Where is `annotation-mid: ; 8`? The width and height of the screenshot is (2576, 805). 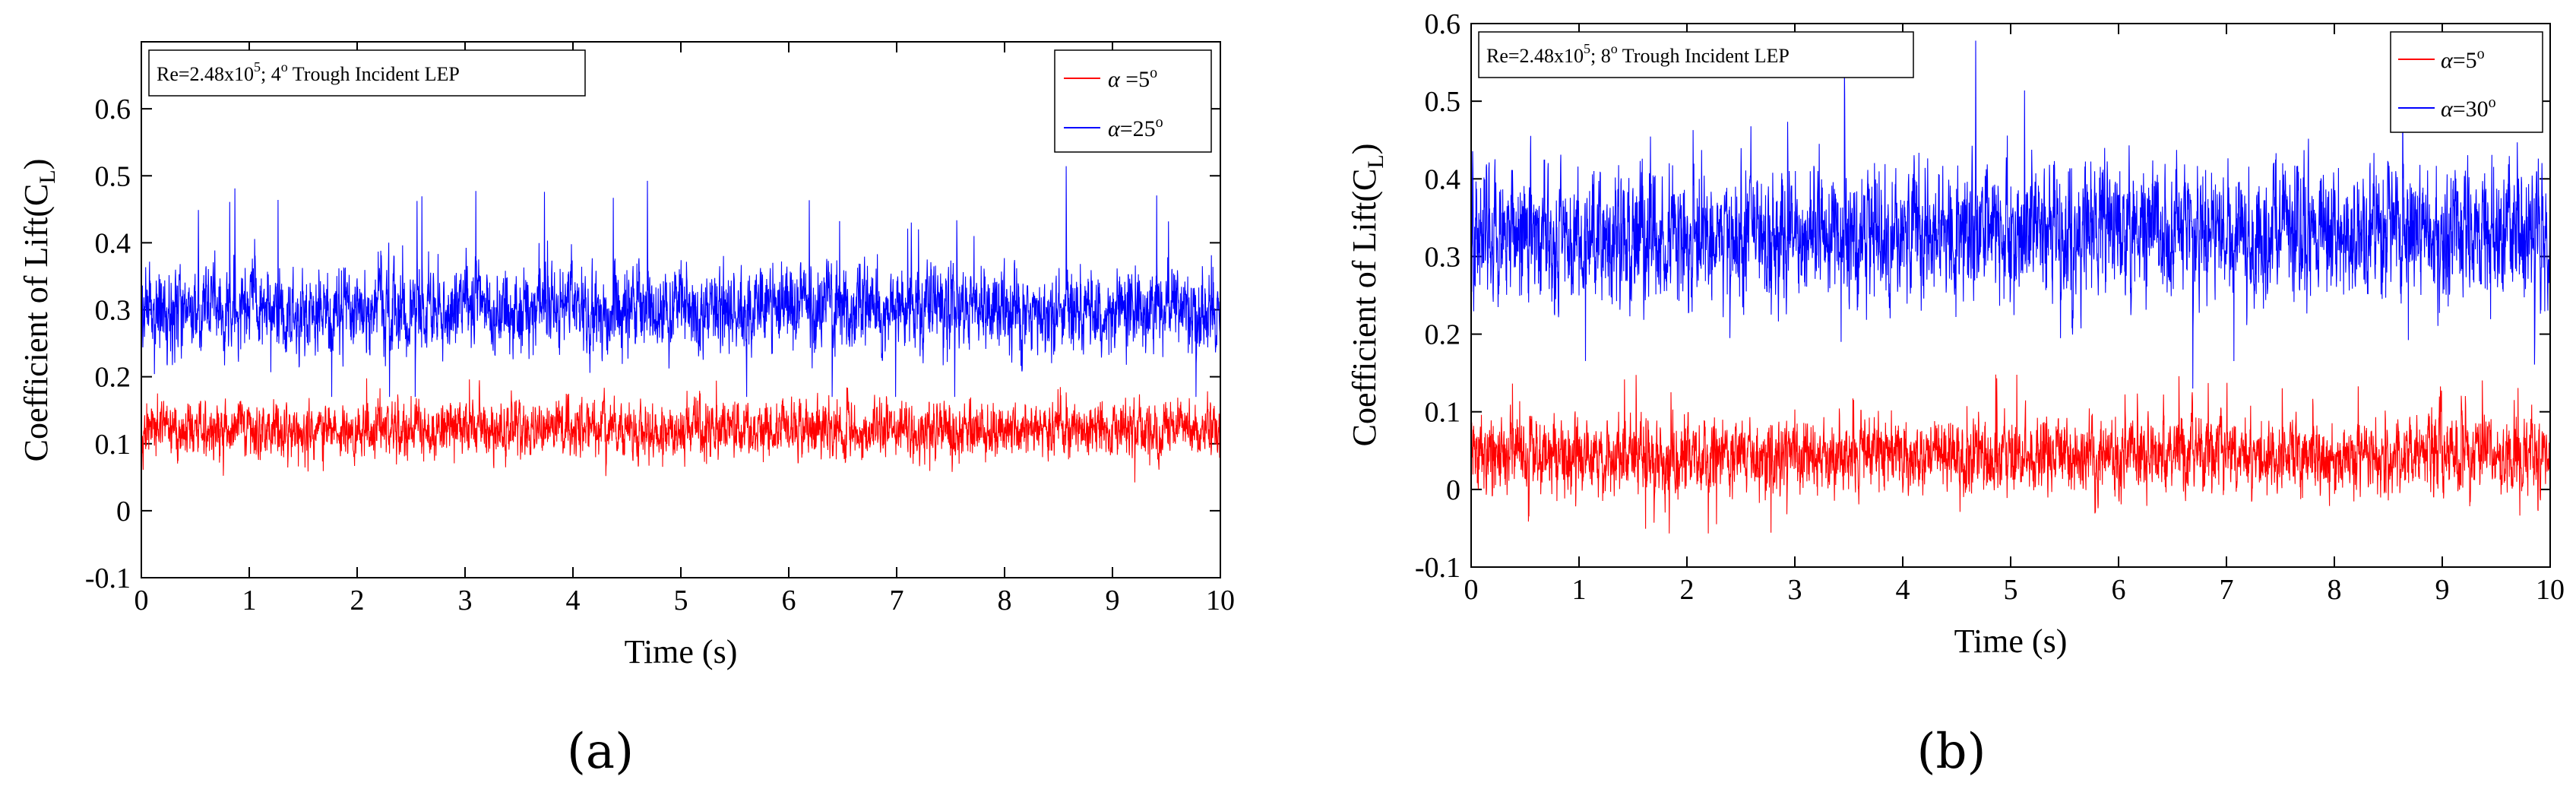
annotation-mid: ; 8 is located at coordinates (1601, 56).